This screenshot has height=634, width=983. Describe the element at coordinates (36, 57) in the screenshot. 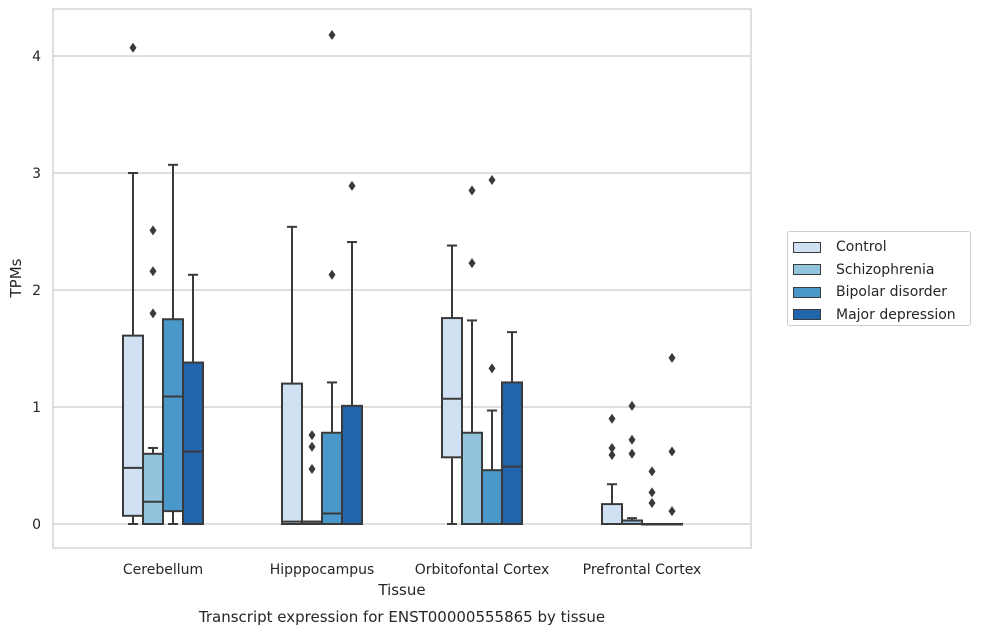

I see `y-tick-label: 4` at that location.